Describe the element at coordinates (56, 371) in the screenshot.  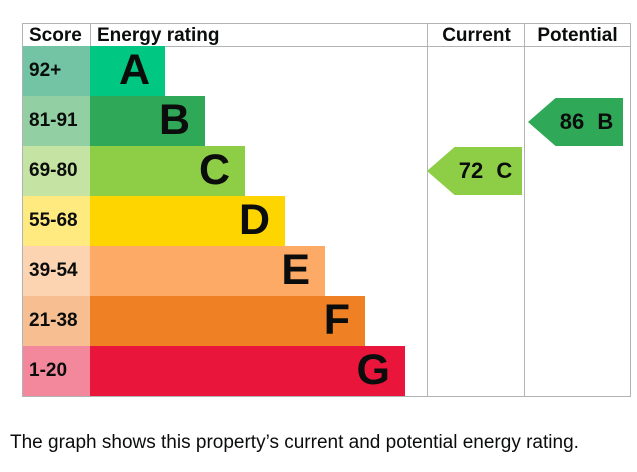
I see `score-range-label: 1-20` at that location.